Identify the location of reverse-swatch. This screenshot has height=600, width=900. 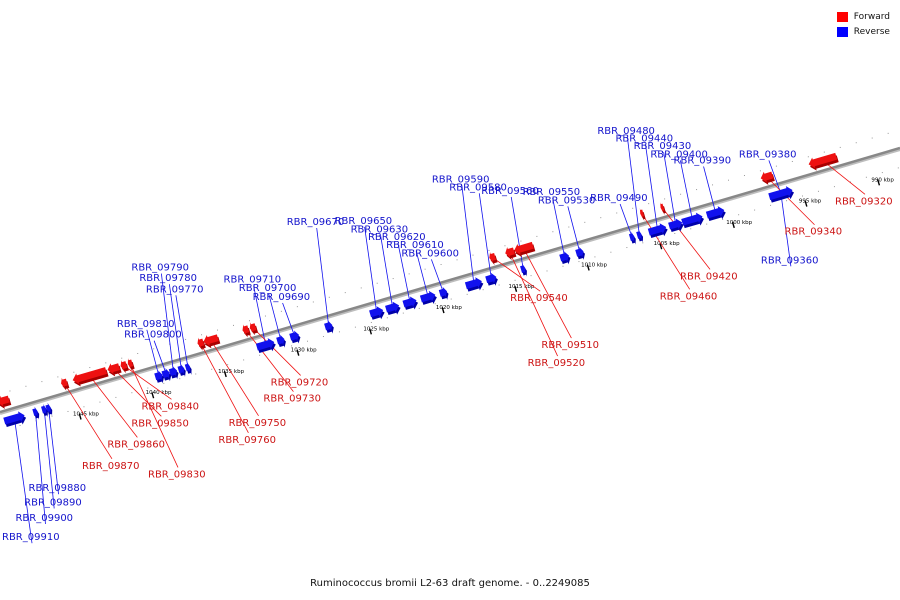
(842, 31).